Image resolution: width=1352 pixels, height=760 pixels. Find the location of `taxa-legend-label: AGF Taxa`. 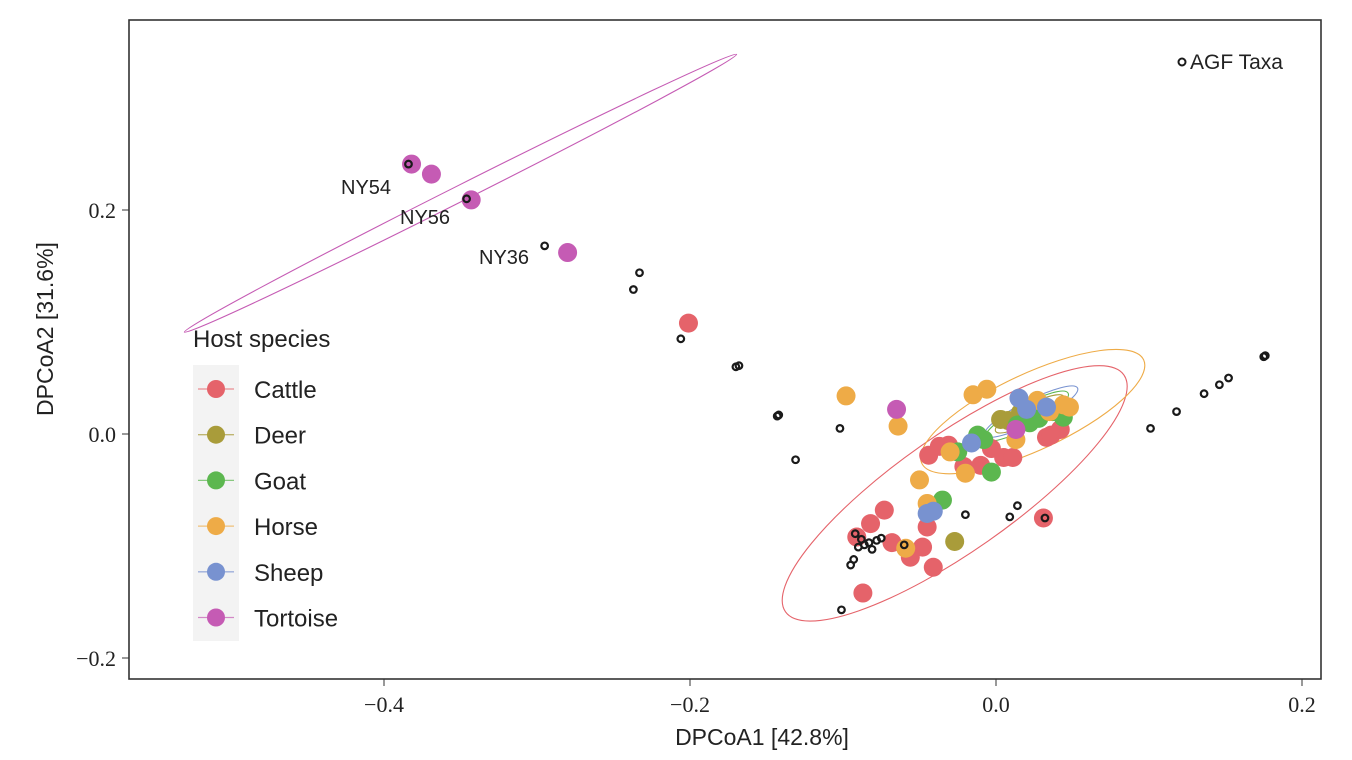

taxa-legend-label: AGF Taxa is located at coordinates (1236, 62).